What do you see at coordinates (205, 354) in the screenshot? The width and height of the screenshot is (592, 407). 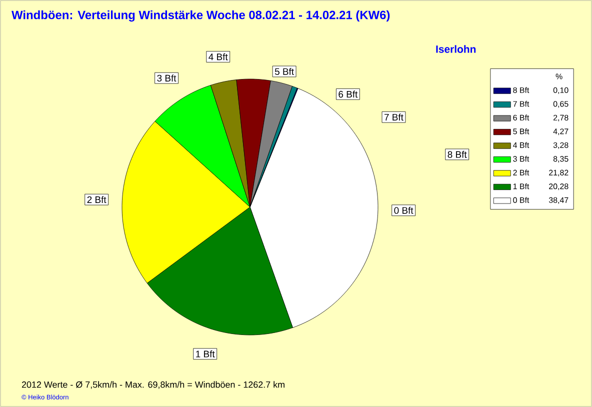 I see `slice-label: 1 Bft` at bounding box center [205, 354].